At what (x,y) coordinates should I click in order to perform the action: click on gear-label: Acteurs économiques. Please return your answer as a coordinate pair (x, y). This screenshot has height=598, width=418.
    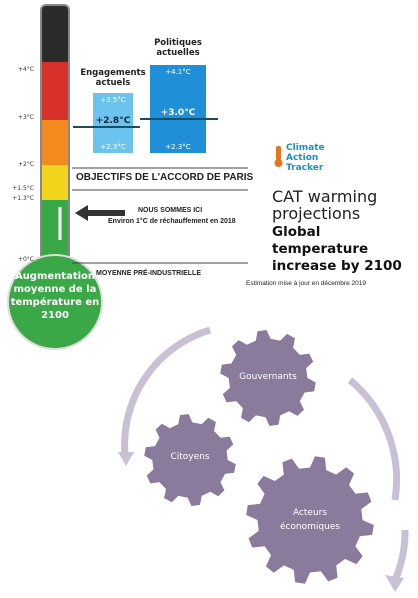
    Looking at the image, I should click on (310, 520).